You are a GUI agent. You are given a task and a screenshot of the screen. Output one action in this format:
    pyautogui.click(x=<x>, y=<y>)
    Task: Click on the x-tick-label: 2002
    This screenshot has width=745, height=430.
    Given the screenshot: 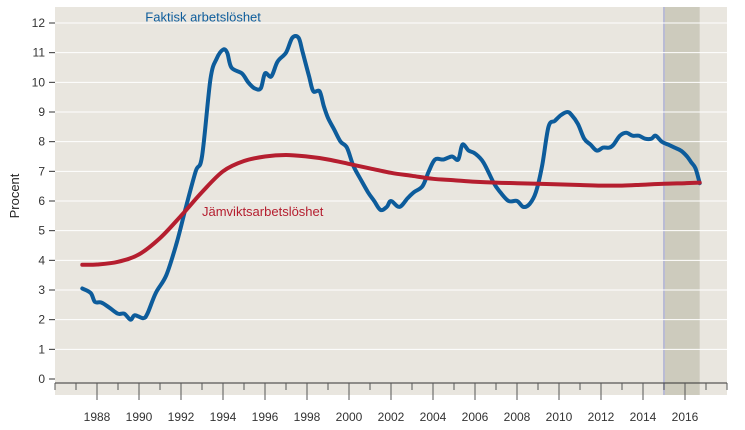 What is the action you would take?
    pyautogui.click(x=391, y=417)
    